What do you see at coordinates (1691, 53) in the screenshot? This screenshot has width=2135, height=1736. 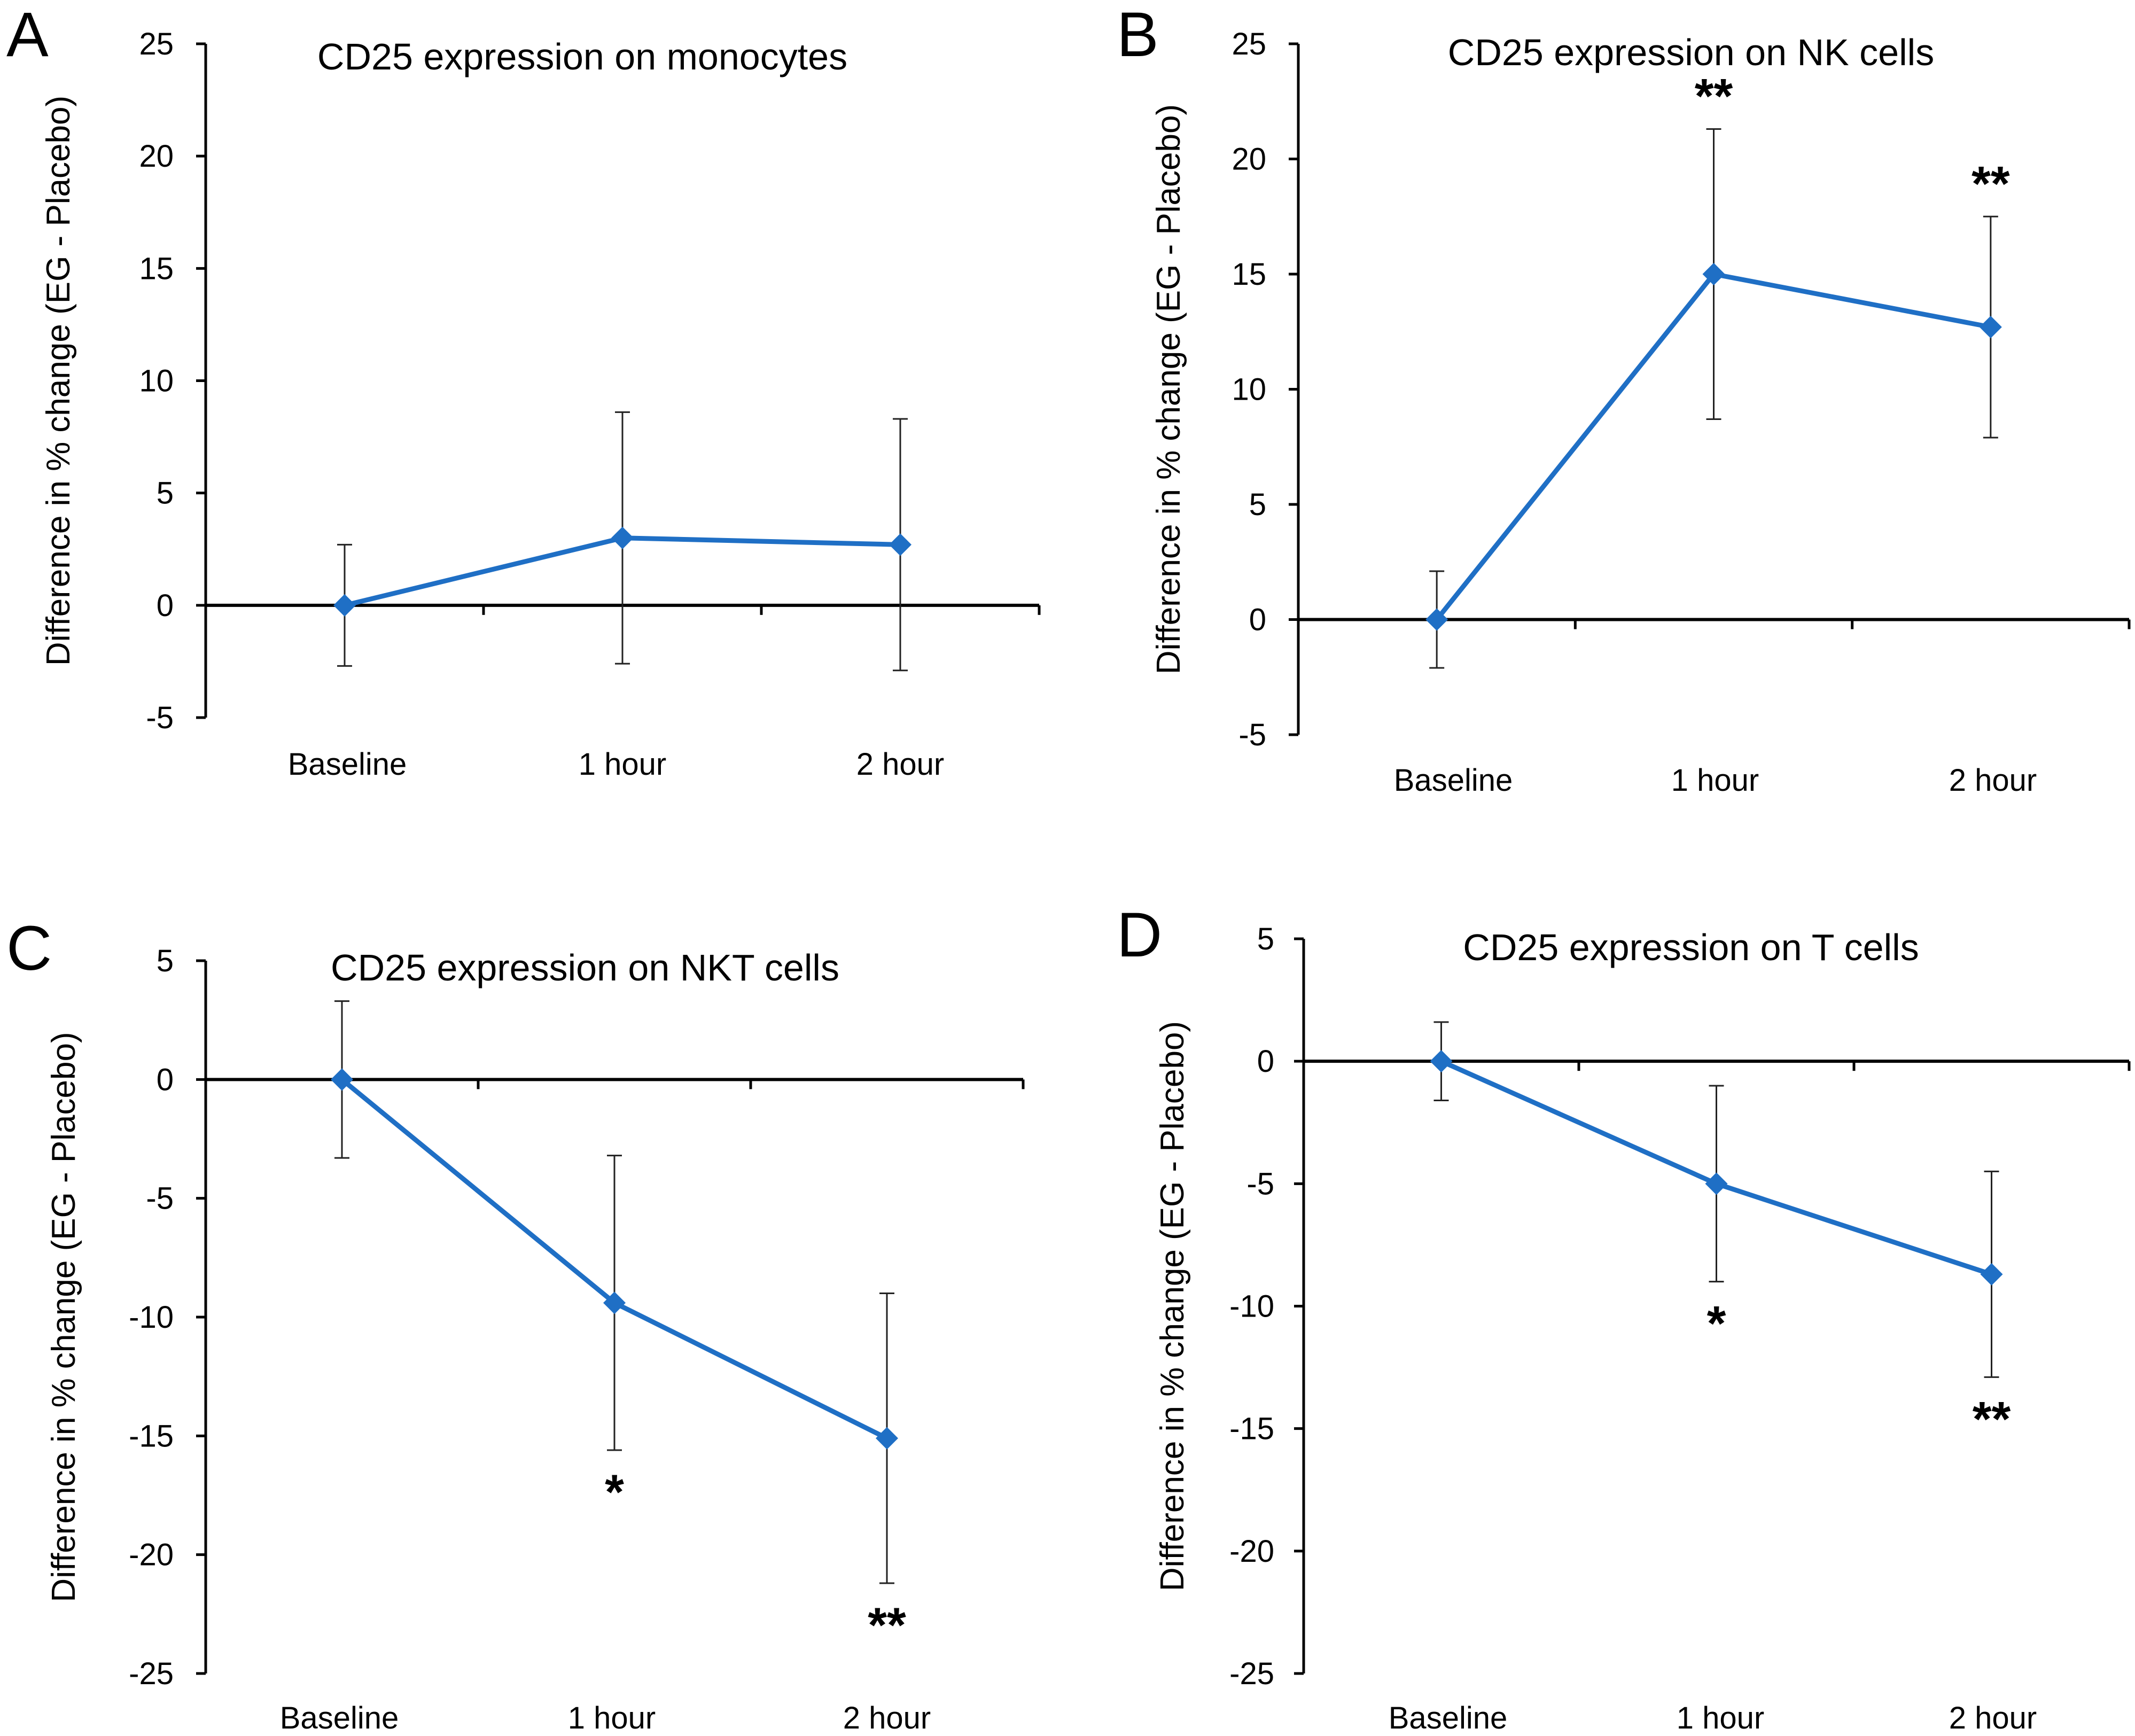 I see `chart-title: CD25 expression on NK cells` at bounding box center [1691, 53].